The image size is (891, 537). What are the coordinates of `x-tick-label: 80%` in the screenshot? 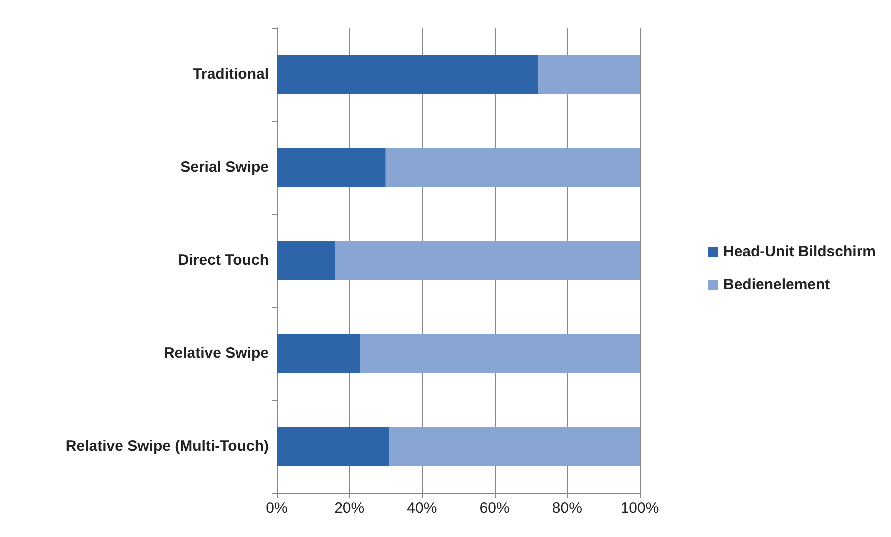 It's located at (567, 508).